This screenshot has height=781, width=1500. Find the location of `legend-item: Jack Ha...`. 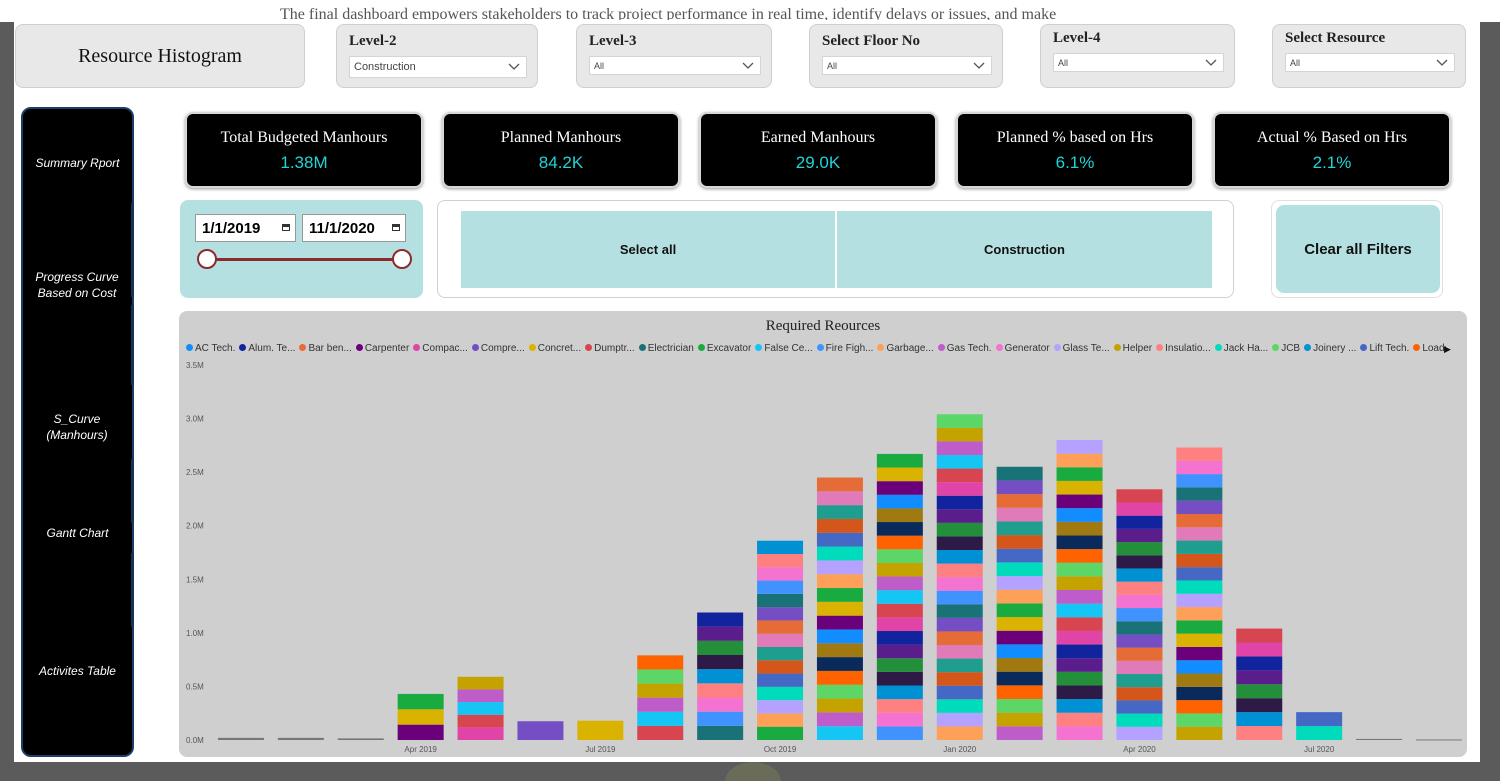

legend-item: Jack Ha... is located at coordinates (1241, 348).